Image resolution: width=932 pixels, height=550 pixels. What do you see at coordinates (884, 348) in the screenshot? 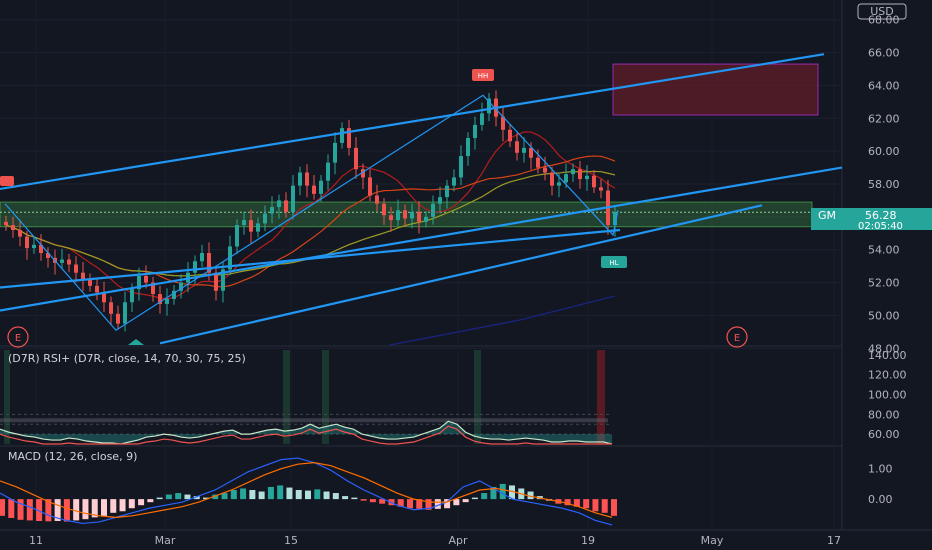
I see `price-tick-label: 48.00` at bounding box center [884, 348].